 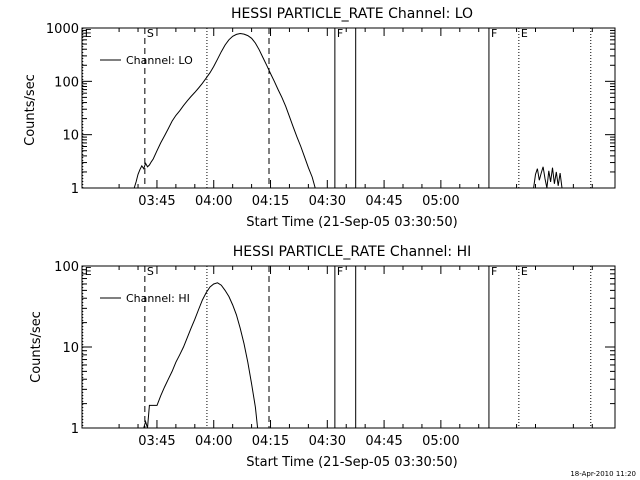 What do you see at coordinates (603, 474) in the screenshot?
I see `footer-timestamp: 18-Apr-2010 11:20` at bounding box center [603, 474].